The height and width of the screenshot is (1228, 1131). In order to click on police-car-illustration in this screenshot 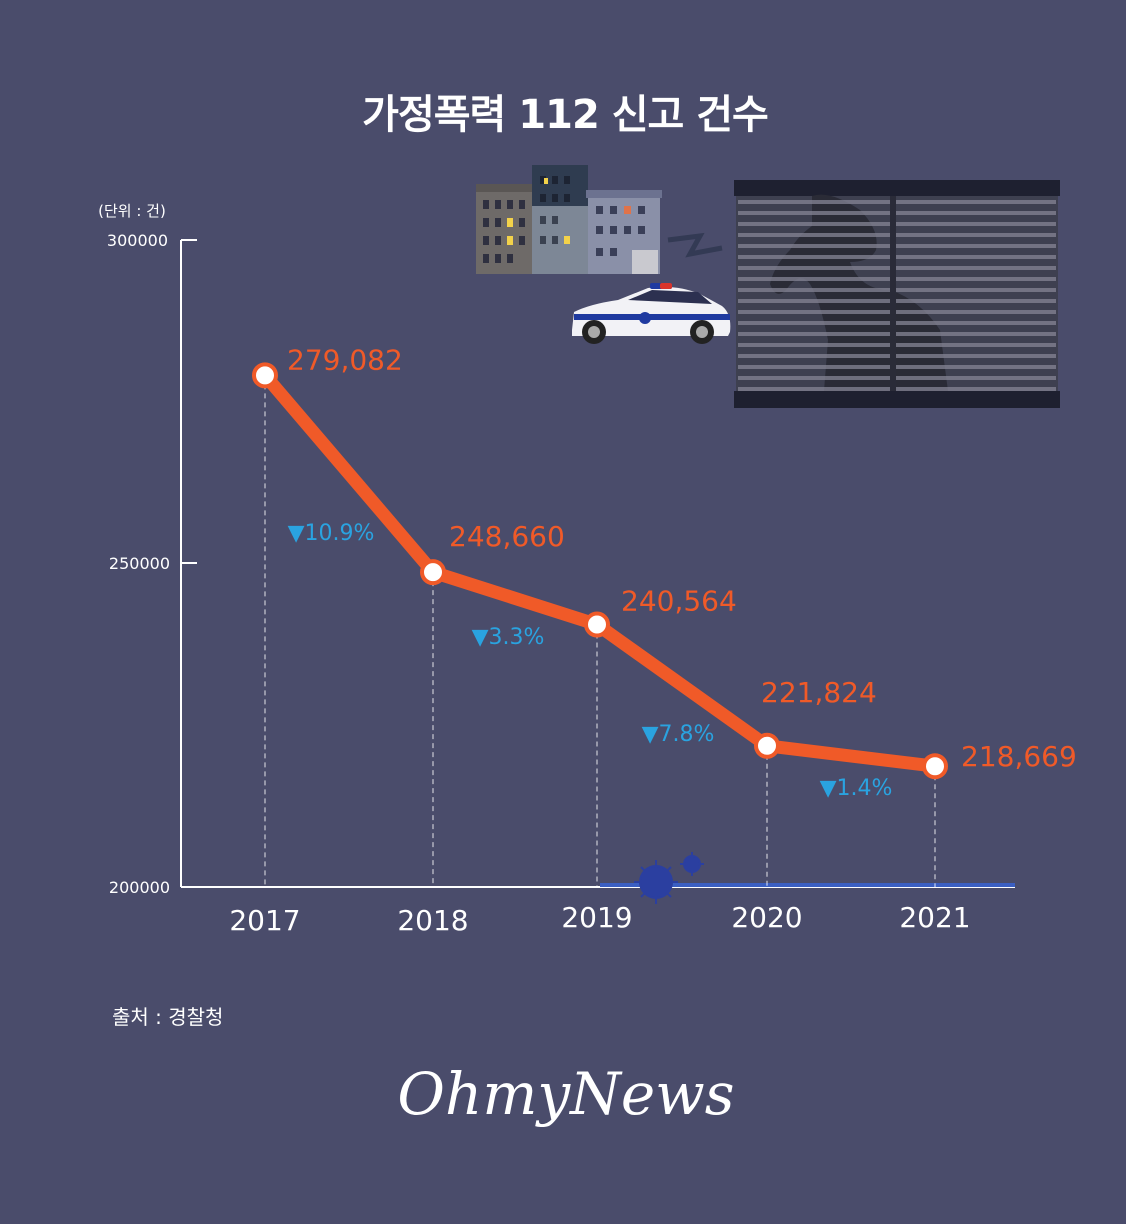, I will do `click(651, 313)`.